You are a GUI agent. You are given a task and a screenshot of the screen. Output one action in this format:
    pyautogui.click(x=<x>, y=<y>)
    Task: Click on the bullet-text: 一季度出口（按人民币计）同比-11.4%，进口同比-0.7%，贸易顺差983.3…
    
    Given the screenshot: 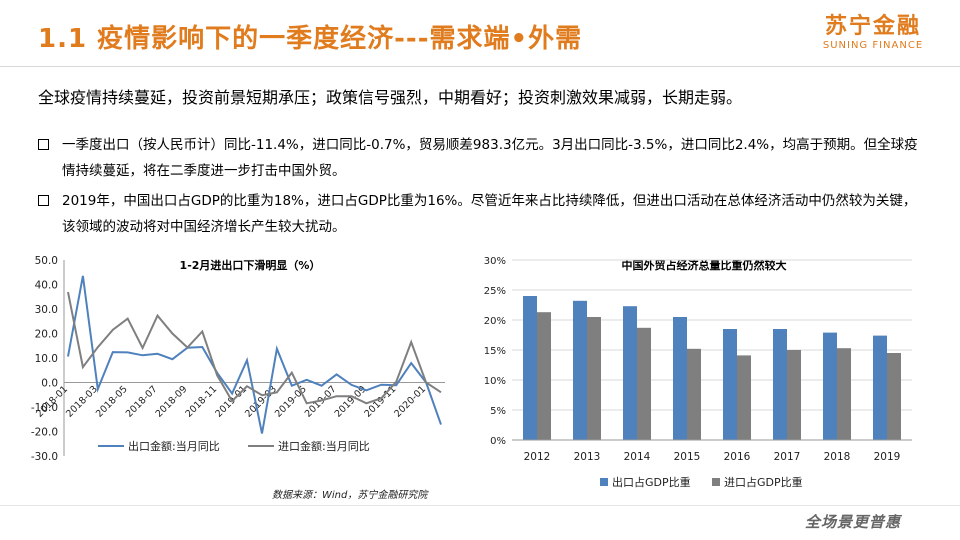 What is the action you would take?
    pyautogui.click(x=490, y=158)
    